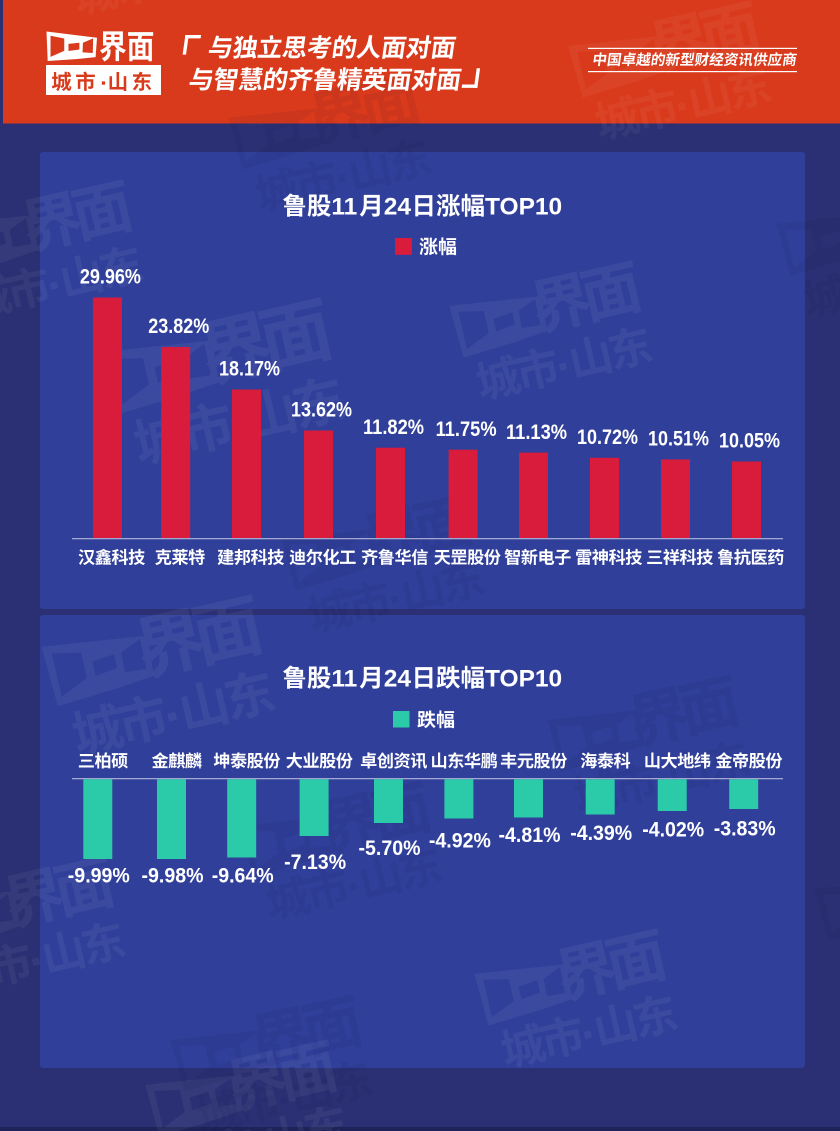  I want to click on svg-text: 10.05%, so click(749, 441).